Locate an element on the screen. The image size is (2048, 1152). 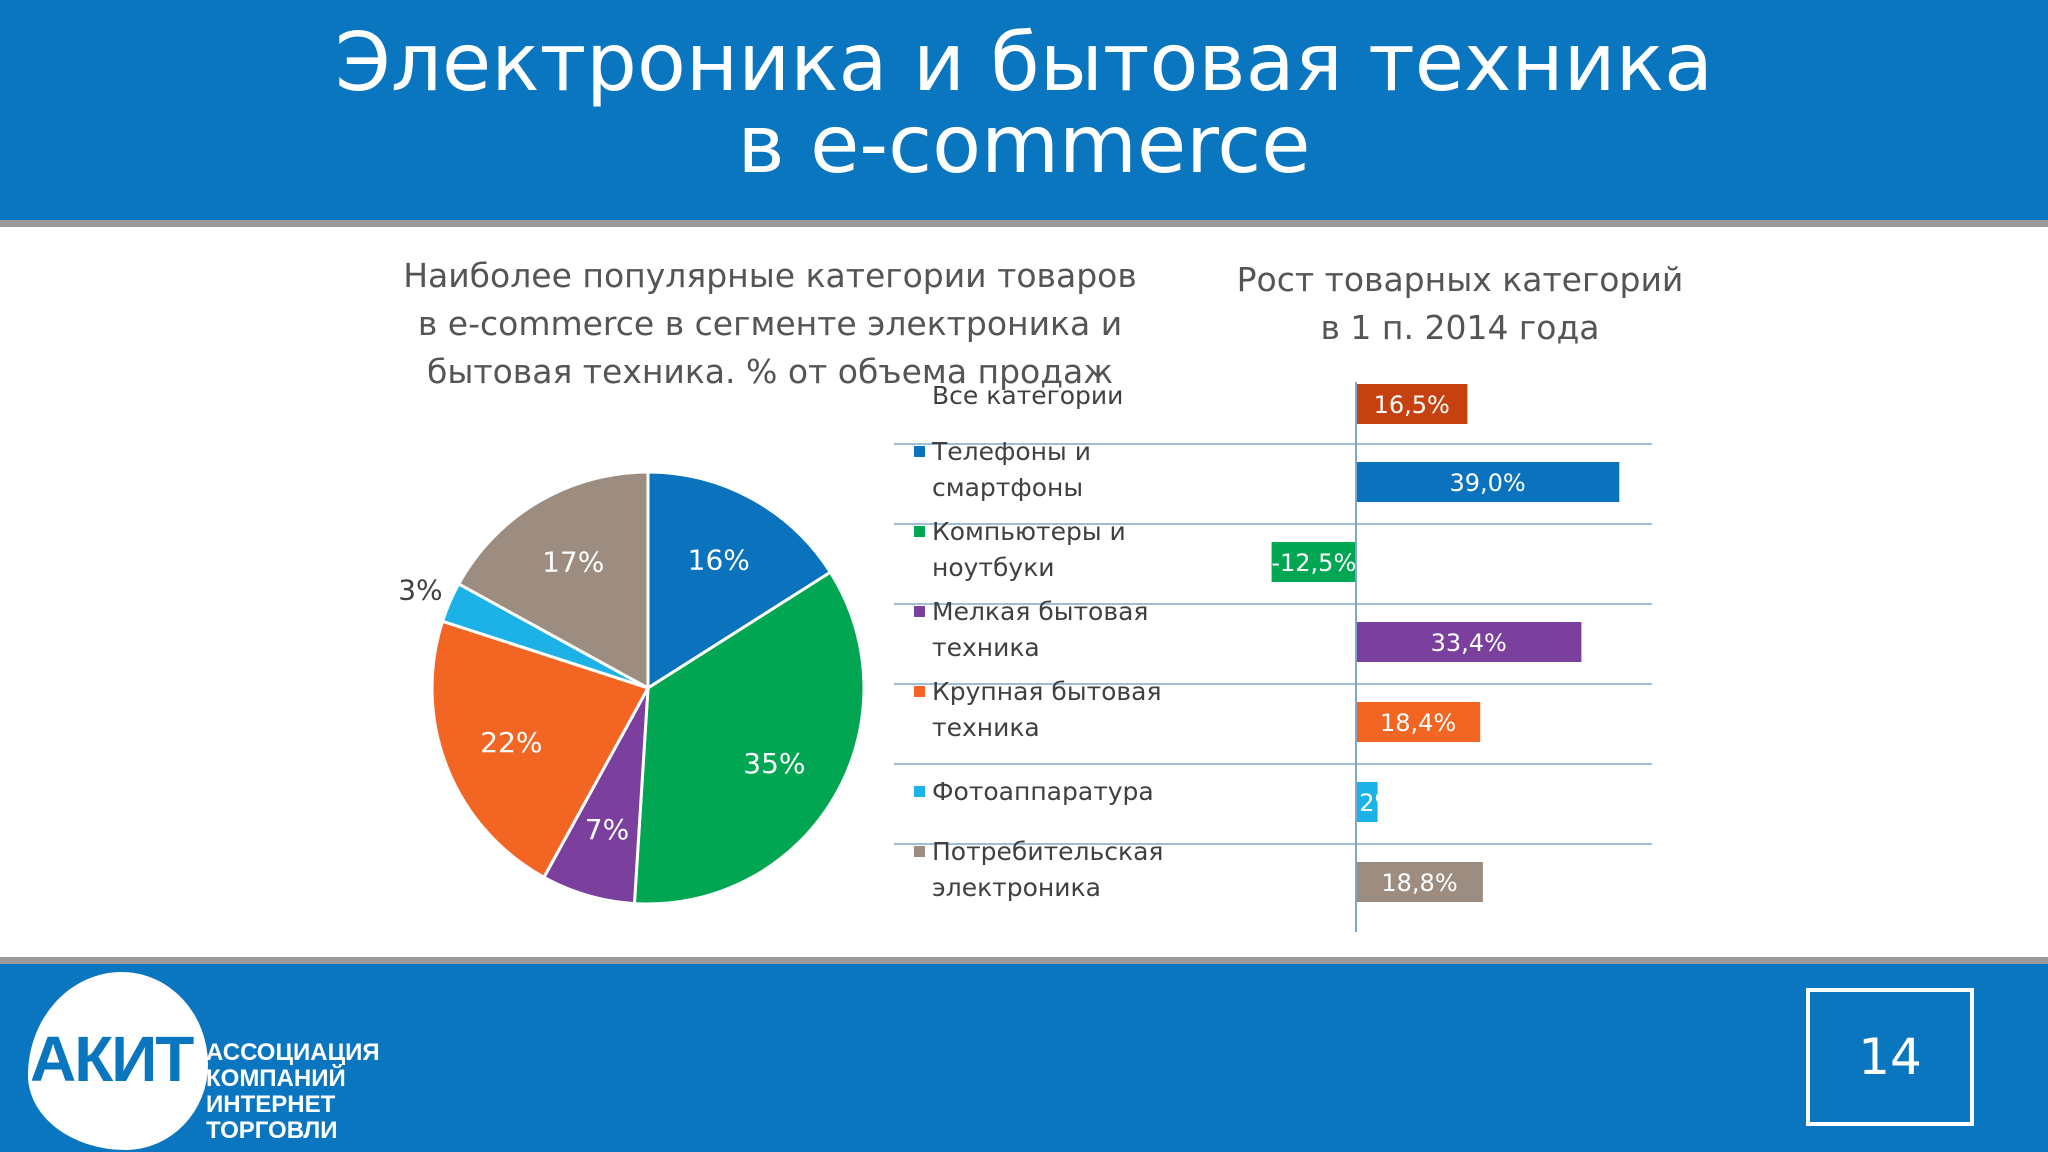
bar-category-label: Крупная бытовая is located at coordinates (1047, 691).